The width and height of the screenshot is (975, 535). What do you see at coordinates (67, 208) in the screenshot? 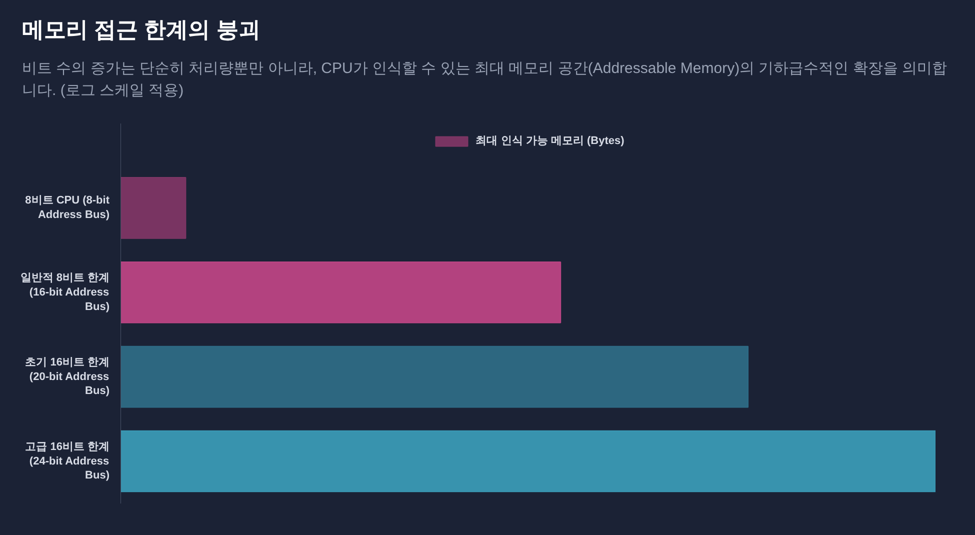
I see `y-tick-label: 8비트 CPU (8-bit Address Bus)` at bounding box center [67, 208].